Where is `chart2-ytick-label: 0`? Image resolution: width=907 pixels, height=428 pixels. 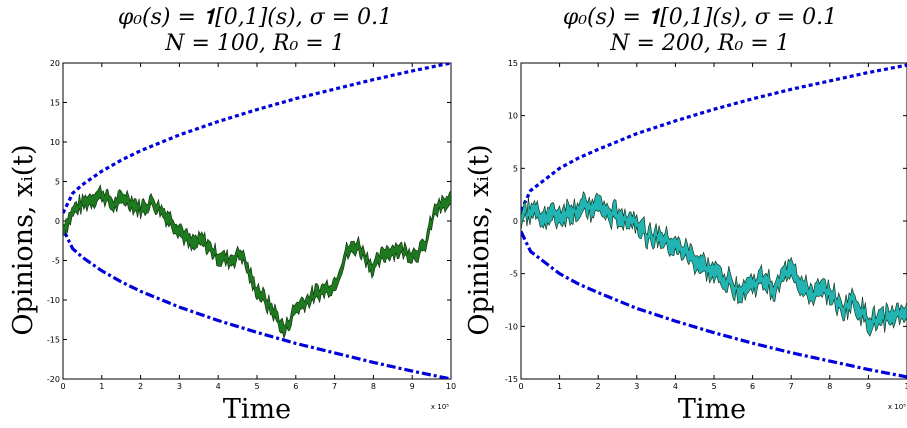 chart2-ytick-label: 0 is located at coordinates (515, 221).